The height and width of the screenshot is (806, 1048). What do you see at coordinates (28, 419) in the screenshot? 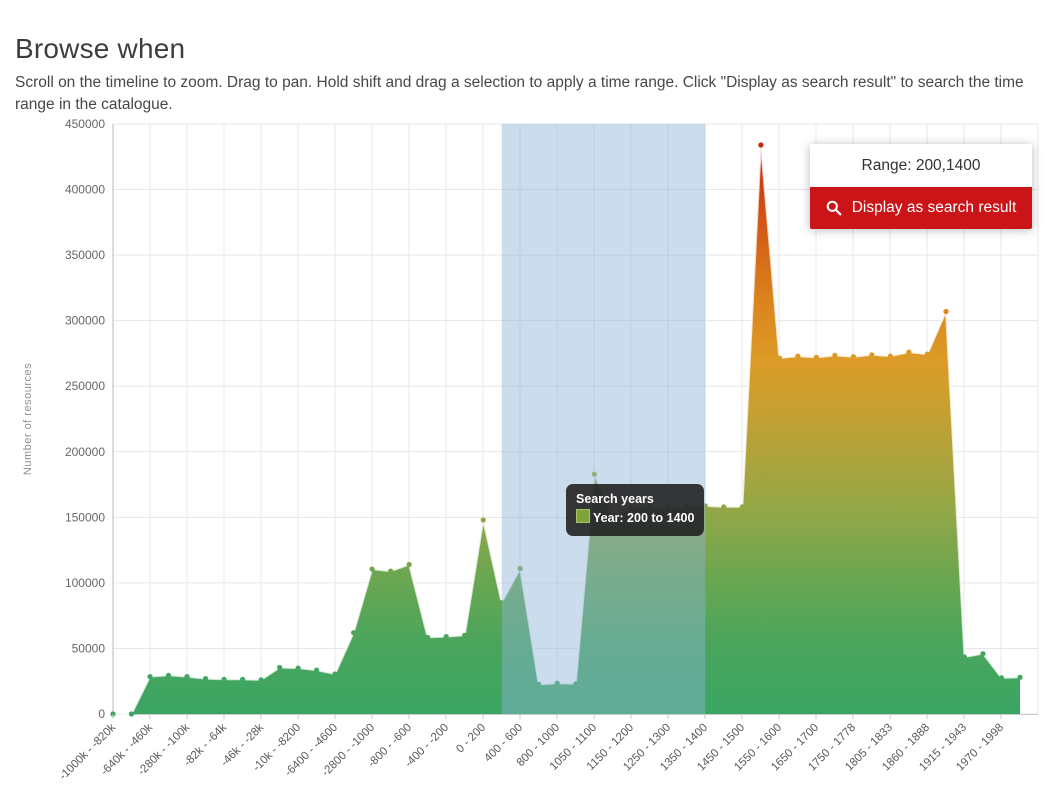
I see `y-axis-title: Number of resources` at bounding box center [28, 419].